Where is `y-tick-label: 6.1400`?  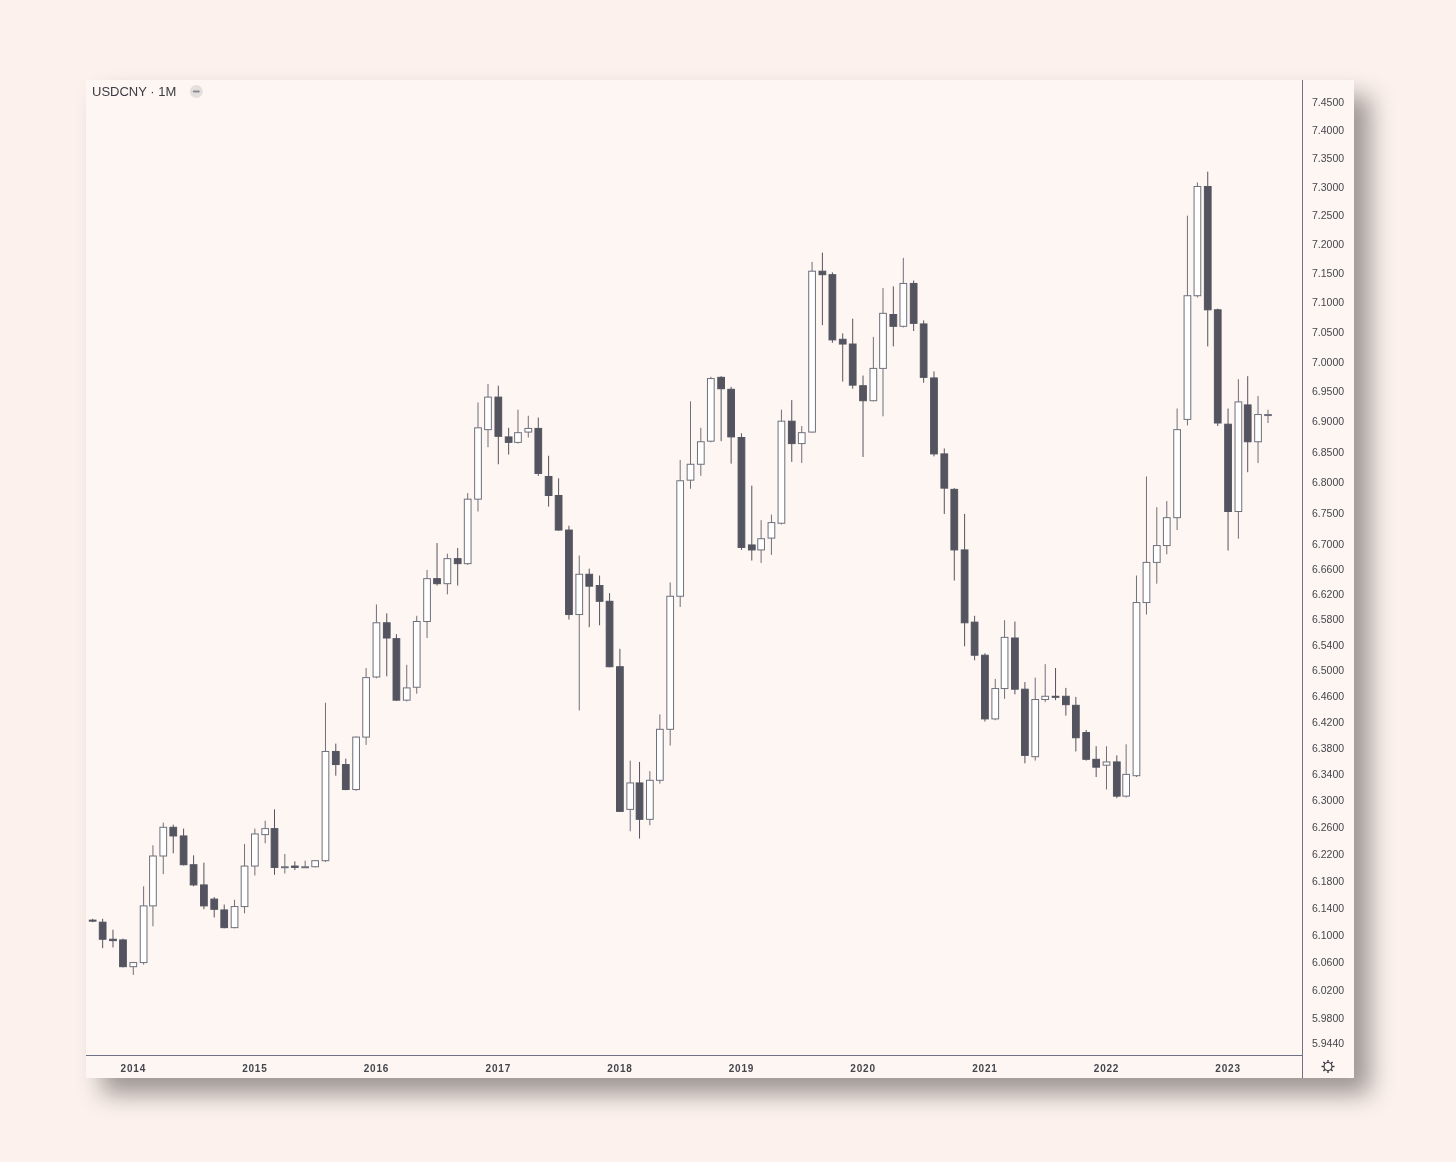
y-tick-label: 6.1400 is located at coordinates (1328, 907).